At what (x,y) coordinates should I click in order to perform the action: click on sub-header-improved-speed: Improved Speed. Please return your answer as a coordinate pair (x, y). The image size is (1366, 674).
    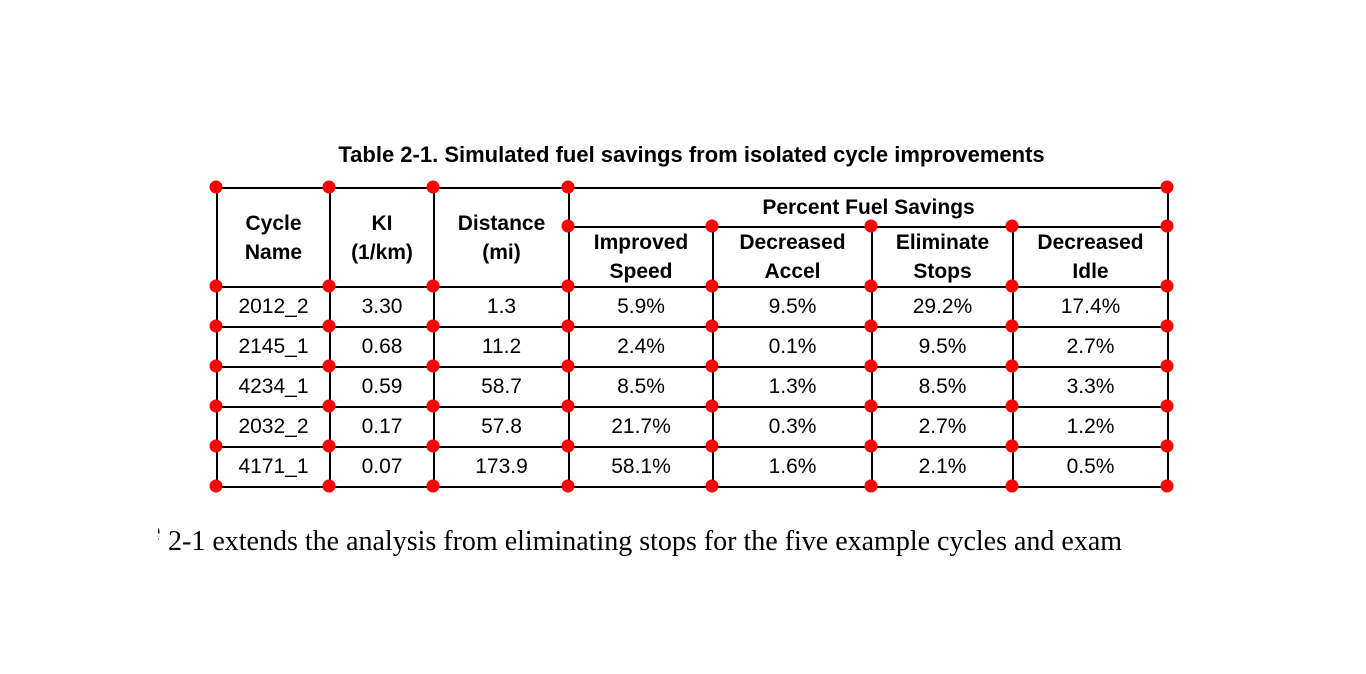
    Looking at the image, I should click on (641, 257).